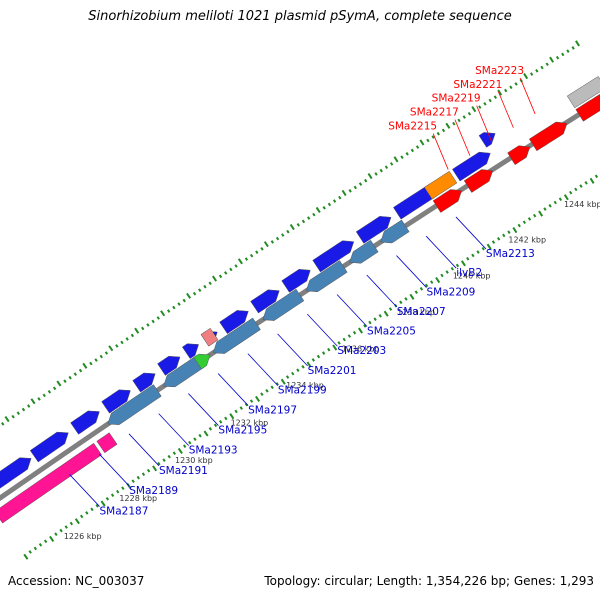 This screenshot has height=600, width=600. Describe the element at coordinates (134, 404) in the screenshot. I see `reverse-gene-arrow` at that location.